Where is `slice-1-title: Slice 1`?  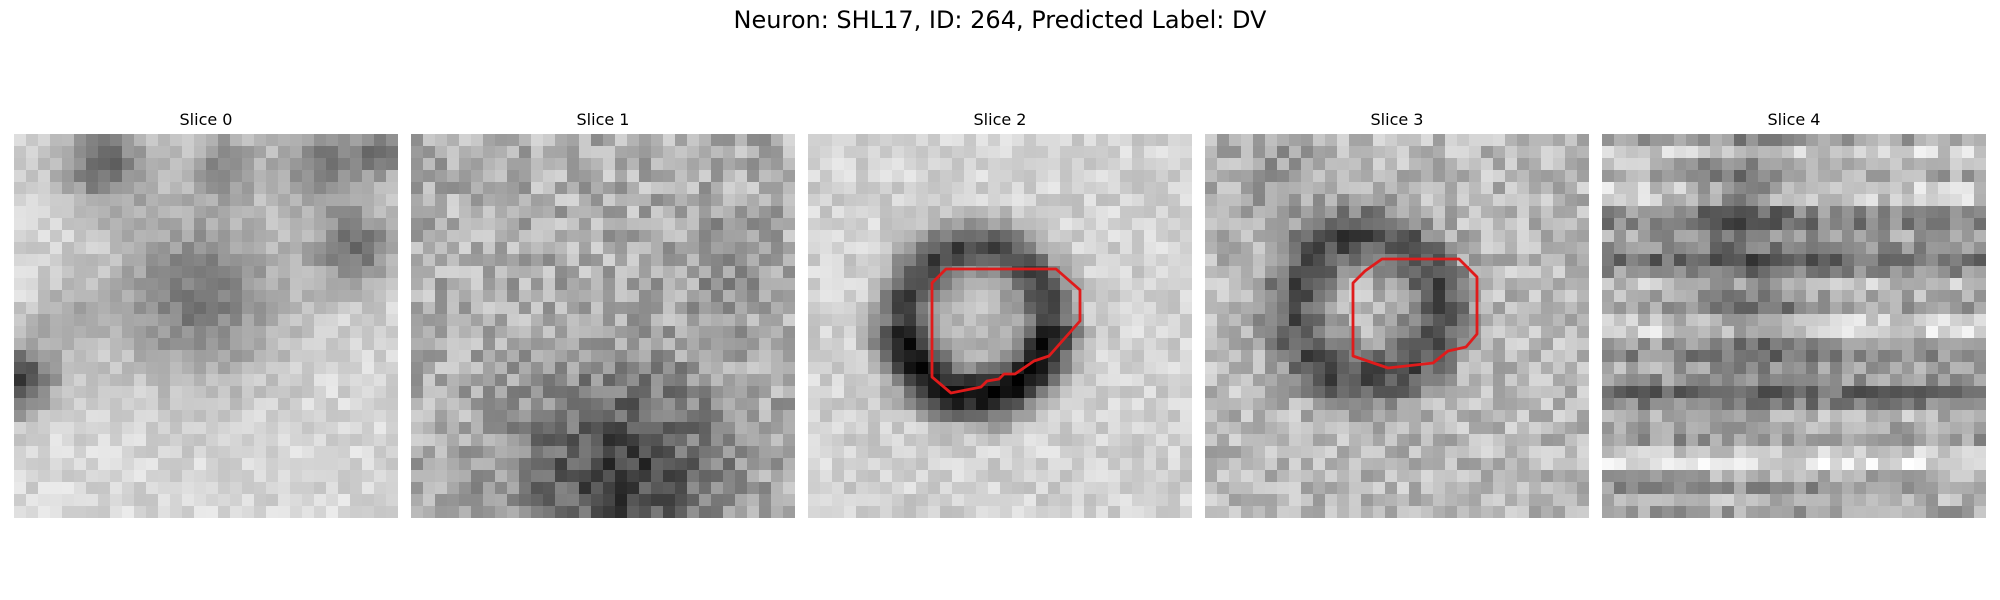 slice-1-title: Slice 1 is located at coordinates (603, 119).